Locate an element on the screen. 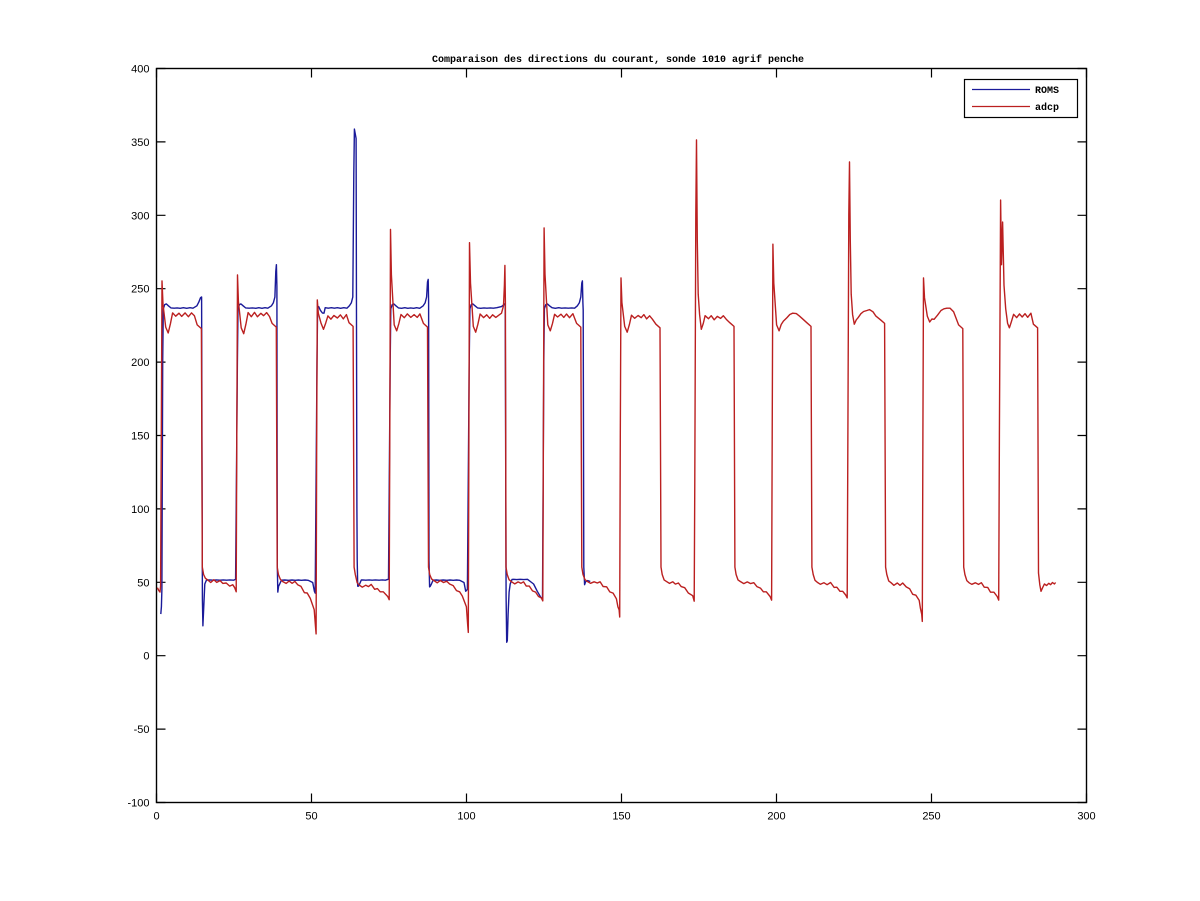 This screenshot has height=901, width=1200. svg-text: -50 is located at coordinates (142, 730).